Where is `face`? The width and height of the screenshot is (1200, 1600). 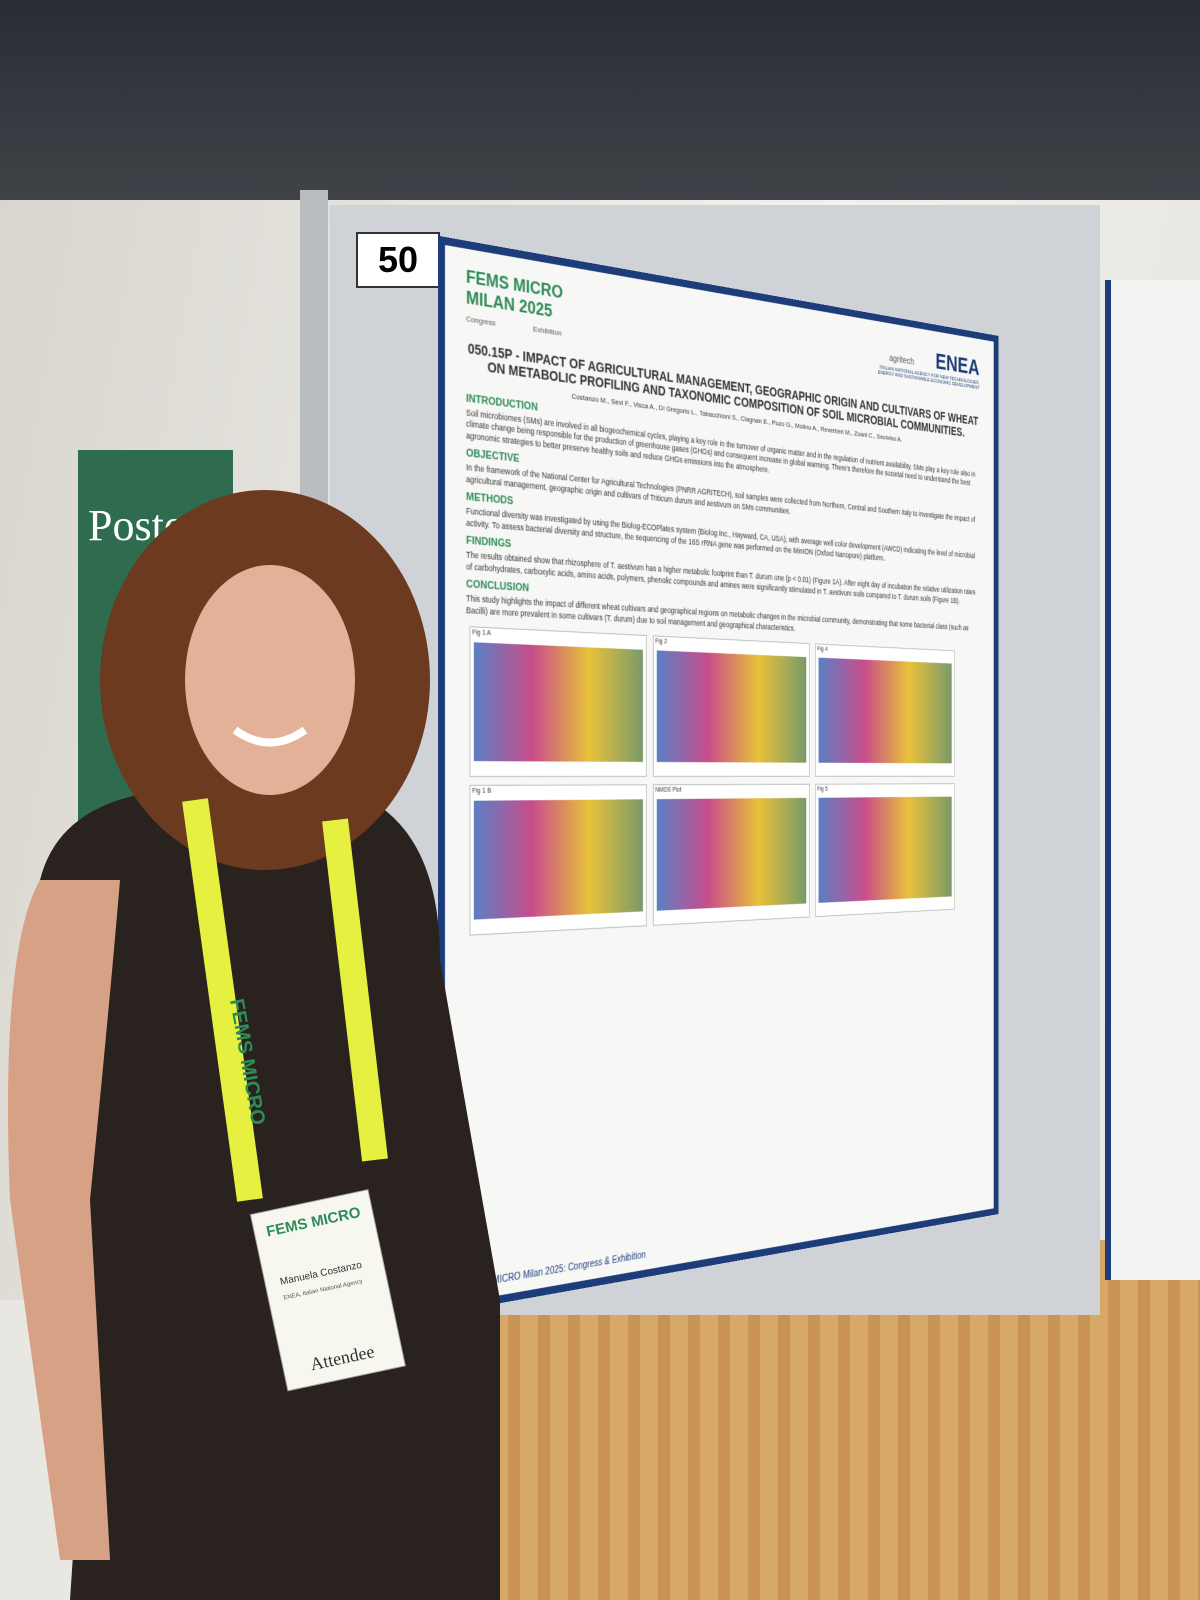 face is located at coordinates (270, 680).